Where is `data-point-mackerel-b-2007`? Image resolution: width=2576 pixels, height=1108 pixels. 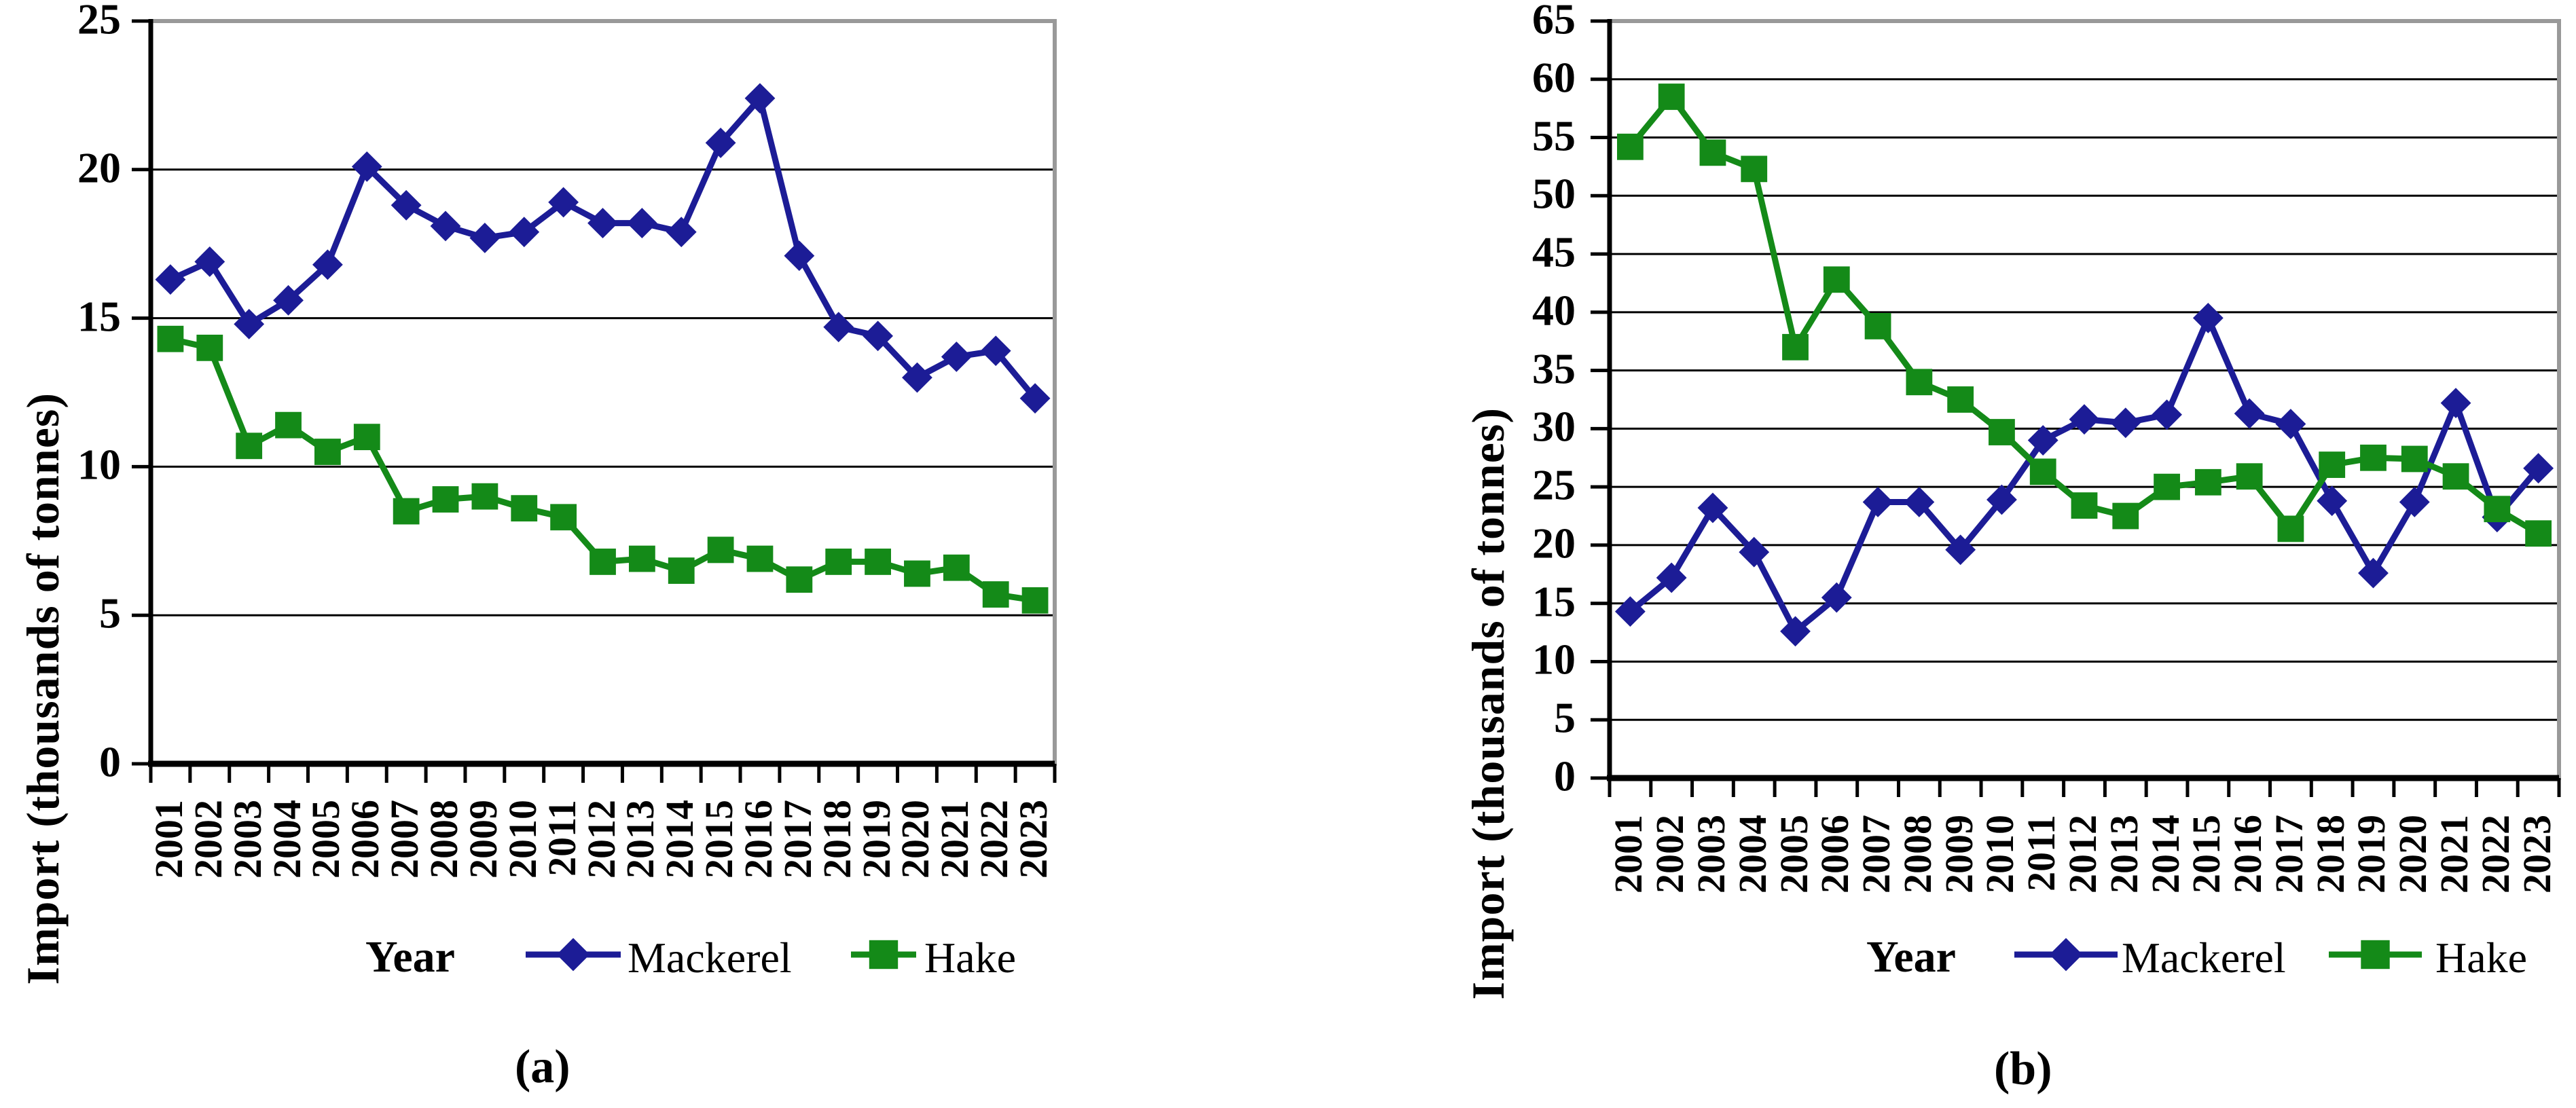
data-point-mackerel-b-2007 is located at coordinates (1877, 502).